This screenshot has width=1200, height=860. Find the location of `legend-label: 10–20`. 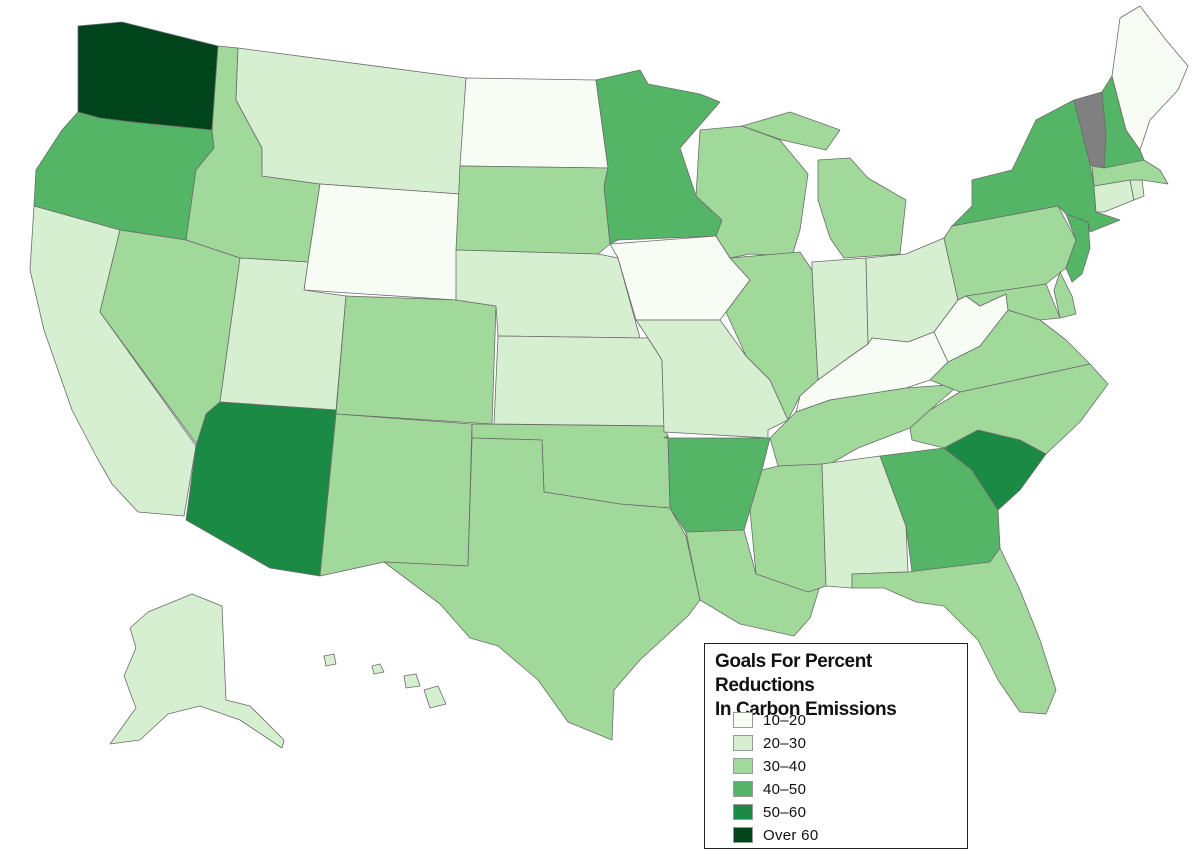

legend-label: 10–20 is located at coordinates (785, 720).